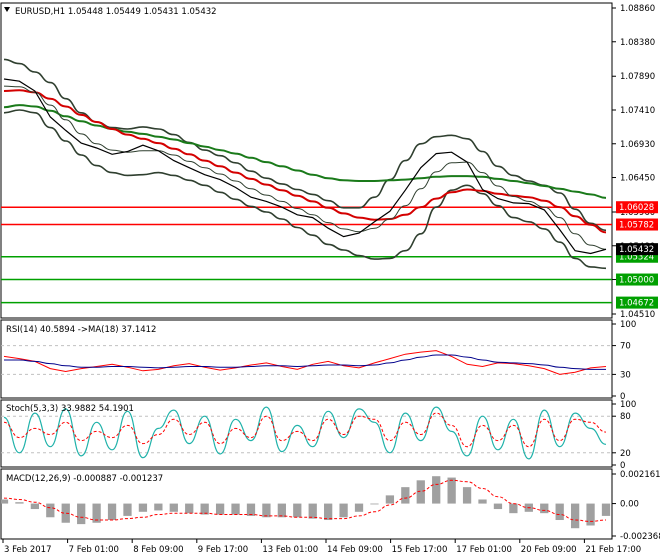  I want to click on y-tick-label: -0.002368, so click(640, 537).